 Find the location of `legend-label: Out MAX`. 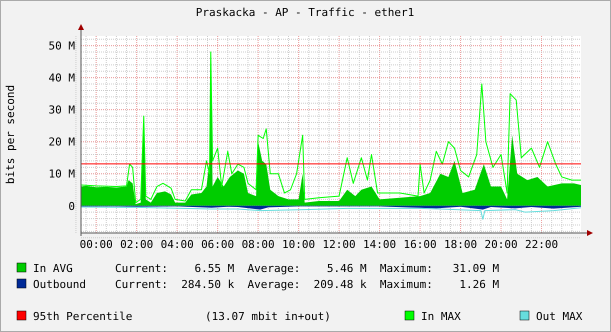

legend-label: Out MAX is located at coordinates (559, 316).